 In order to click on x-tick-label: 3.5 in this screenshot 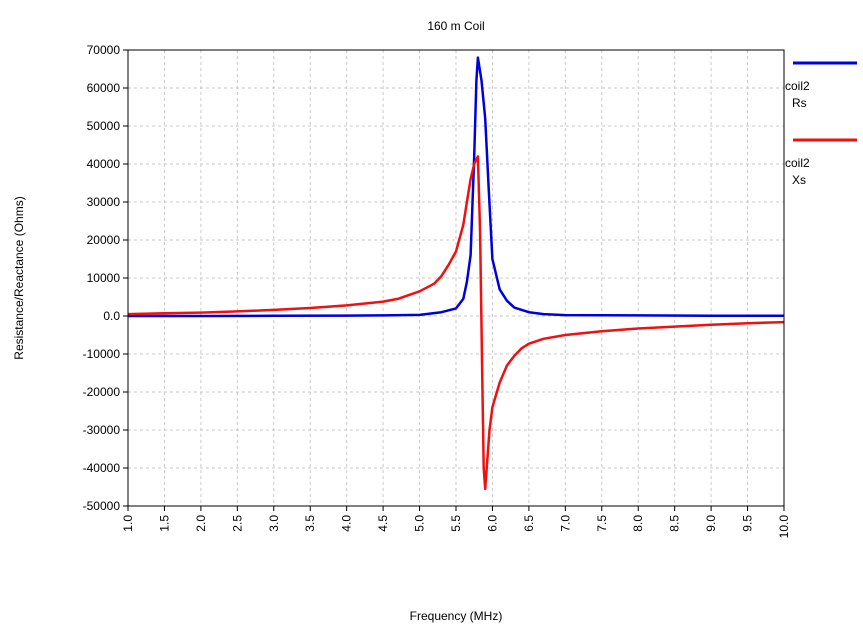, I will do `click(310, 523)`.